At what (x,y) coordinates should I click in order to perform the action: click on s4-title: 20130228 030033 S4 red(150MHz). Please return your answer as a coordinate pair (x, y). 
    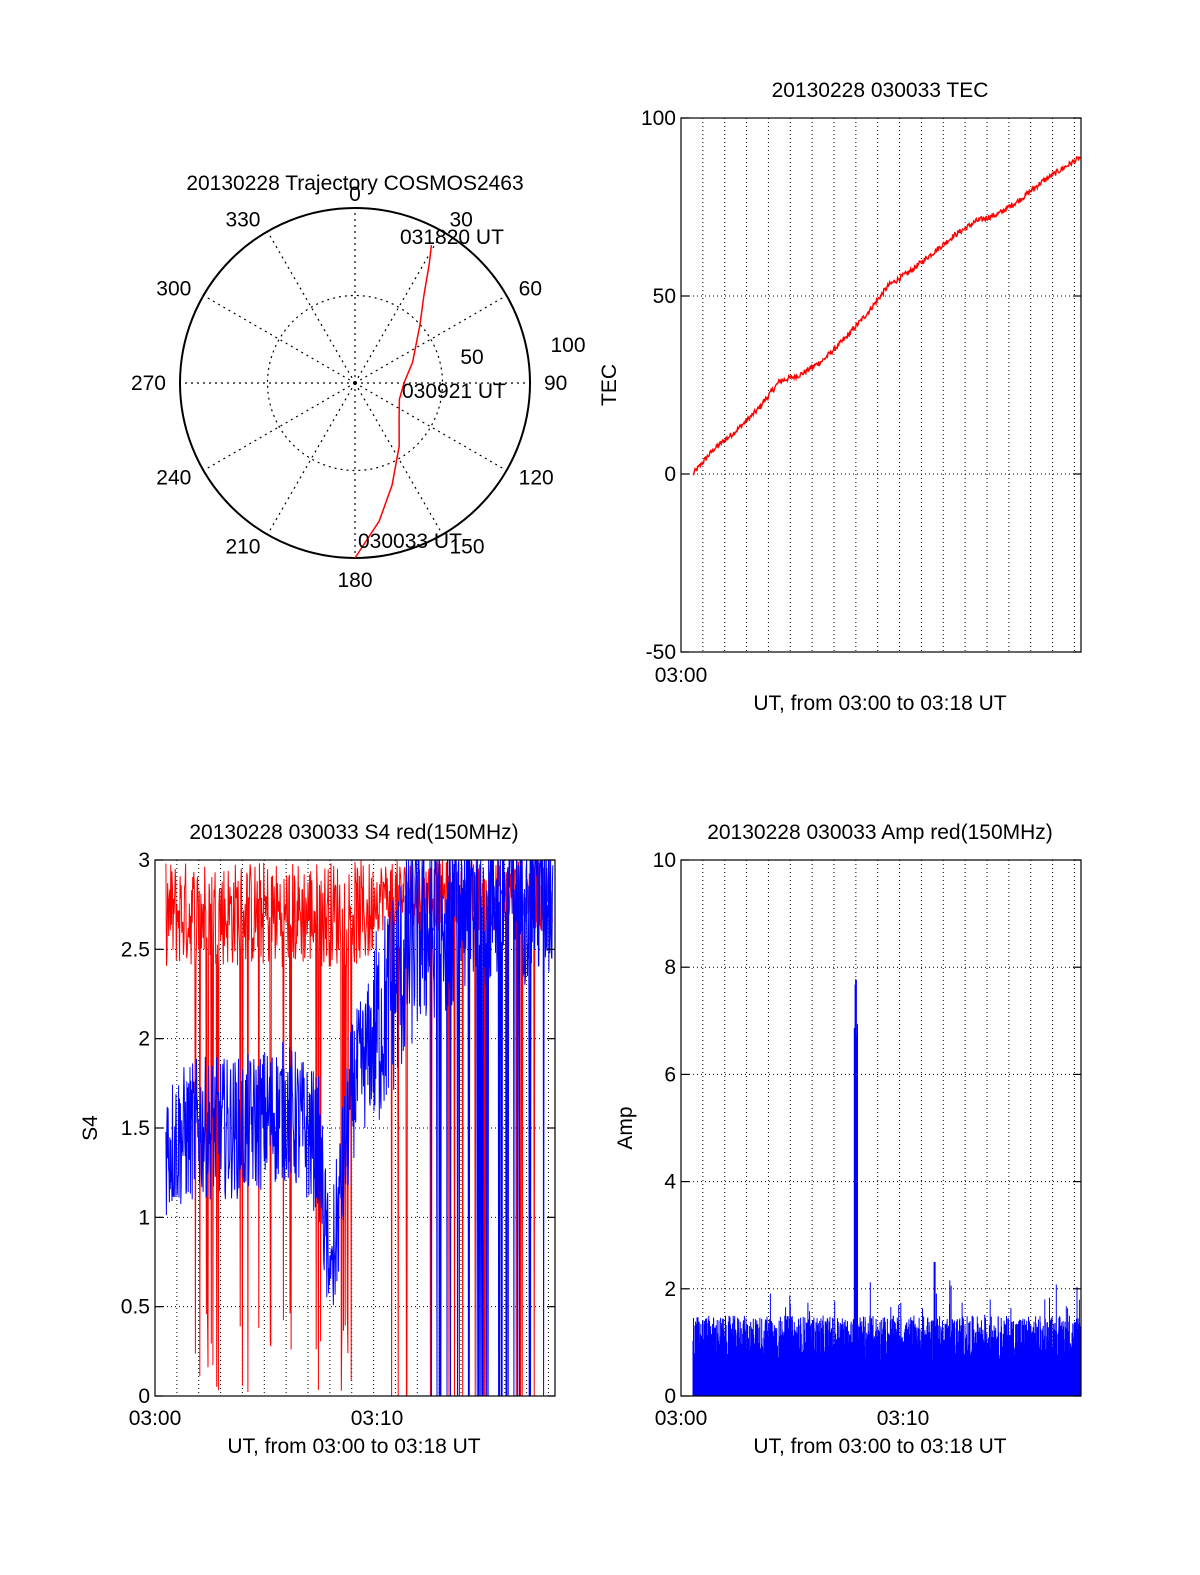
    Looking at the image, I should click on (353, 832).